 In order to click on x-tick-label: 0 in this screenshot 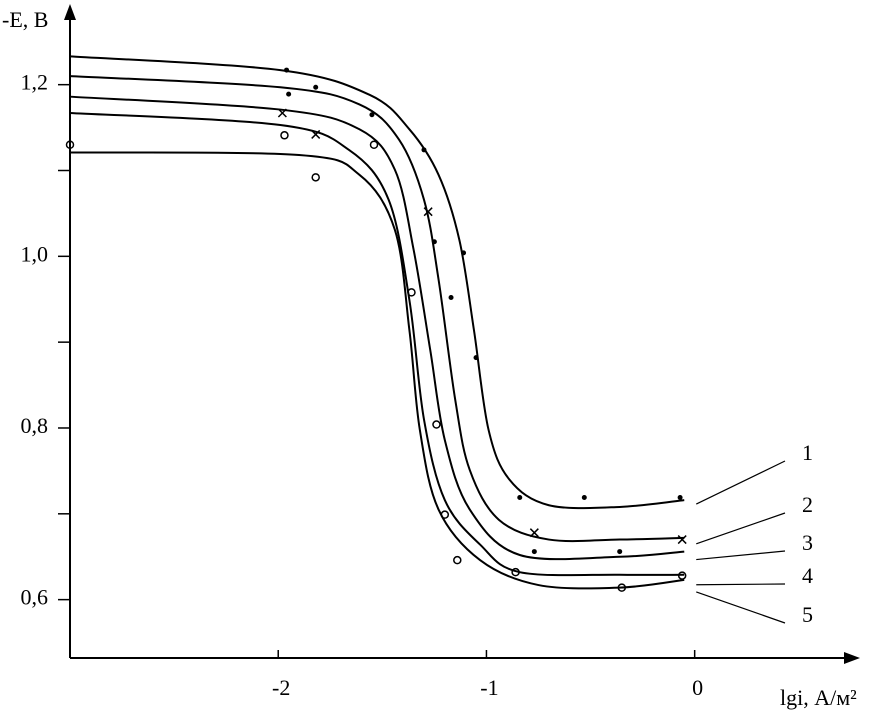, I will do `click(697, 687)`.